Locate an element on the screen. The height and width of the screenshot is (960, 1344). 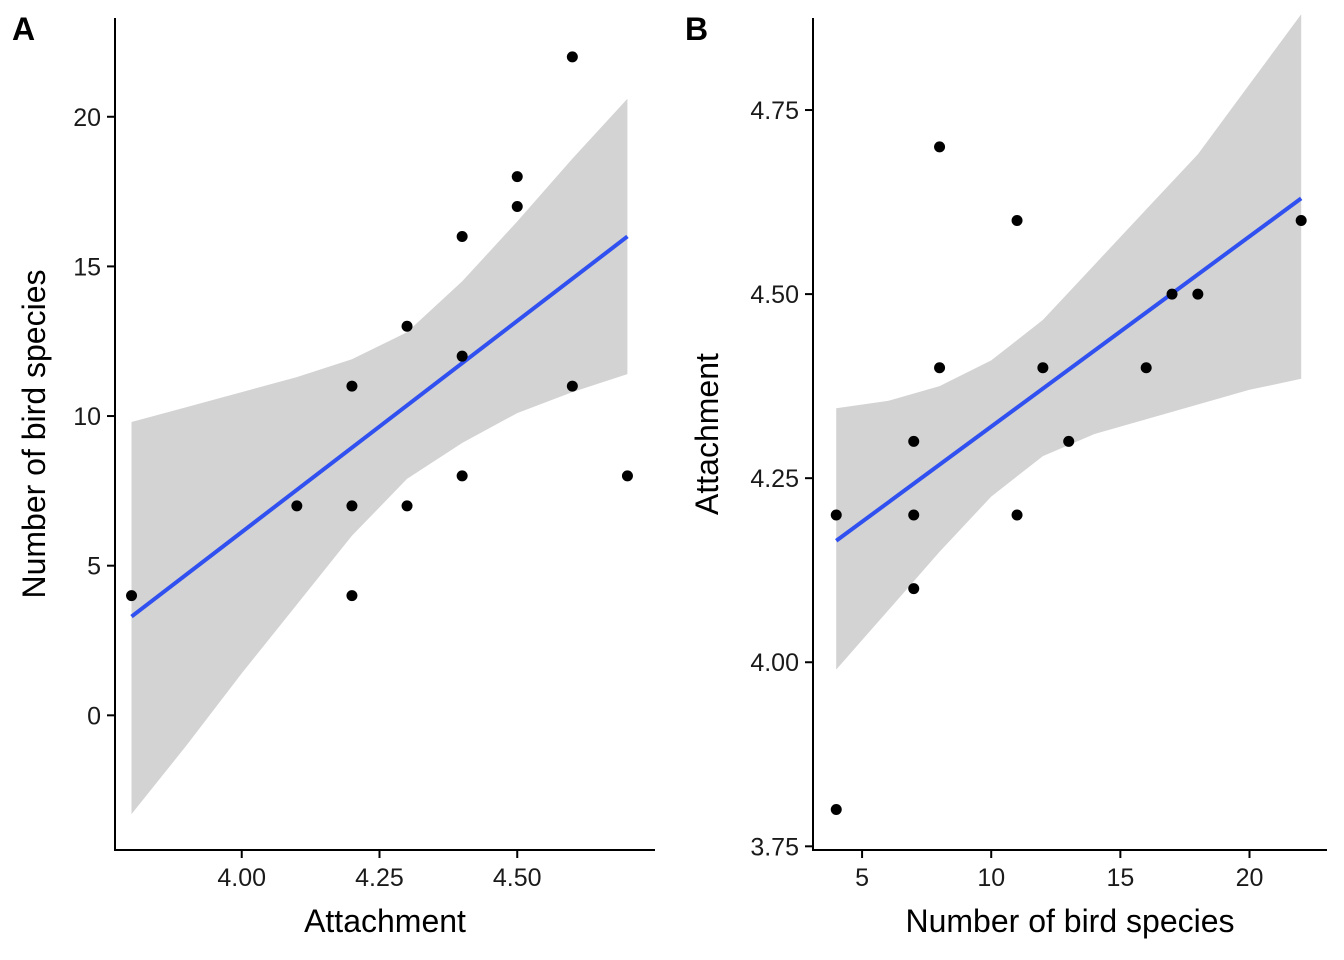
panel-a-y-axis-title: Number of bird species is located at coordinates (34, 433).